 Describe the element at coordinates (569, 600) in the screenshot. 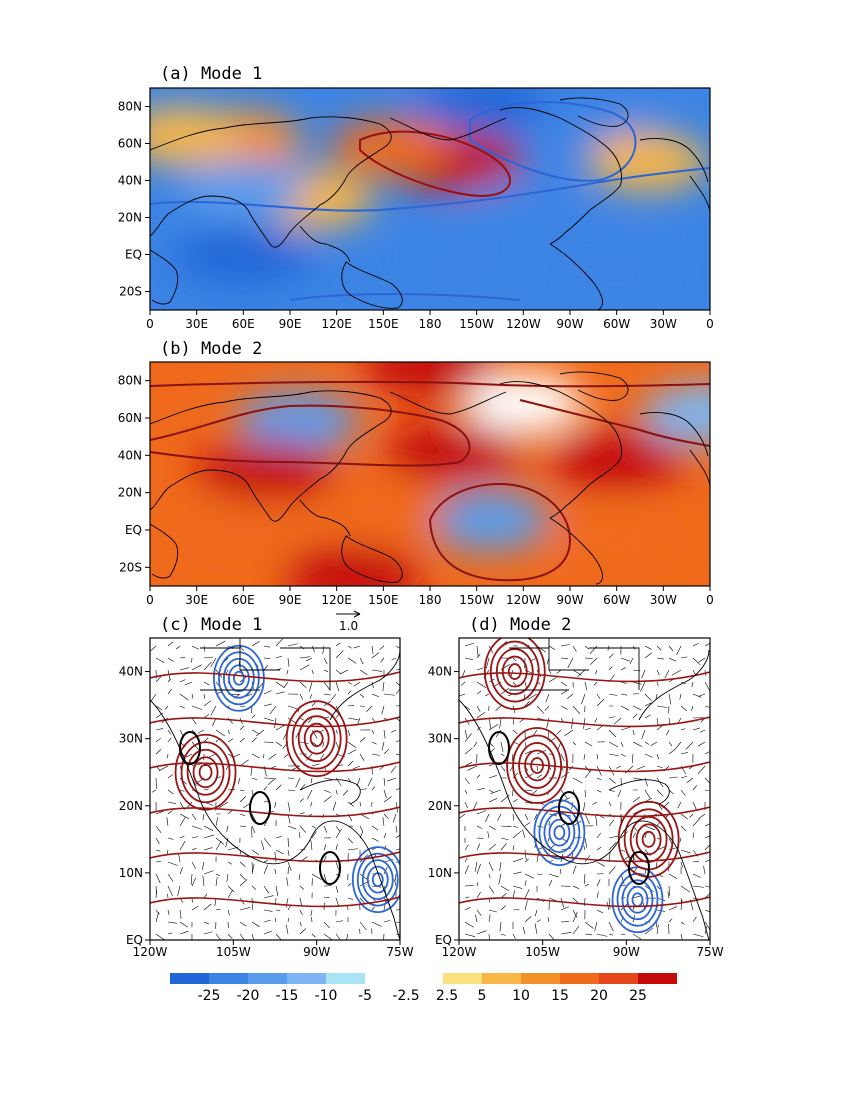

I see `x-tick-label: 90W` at that location.